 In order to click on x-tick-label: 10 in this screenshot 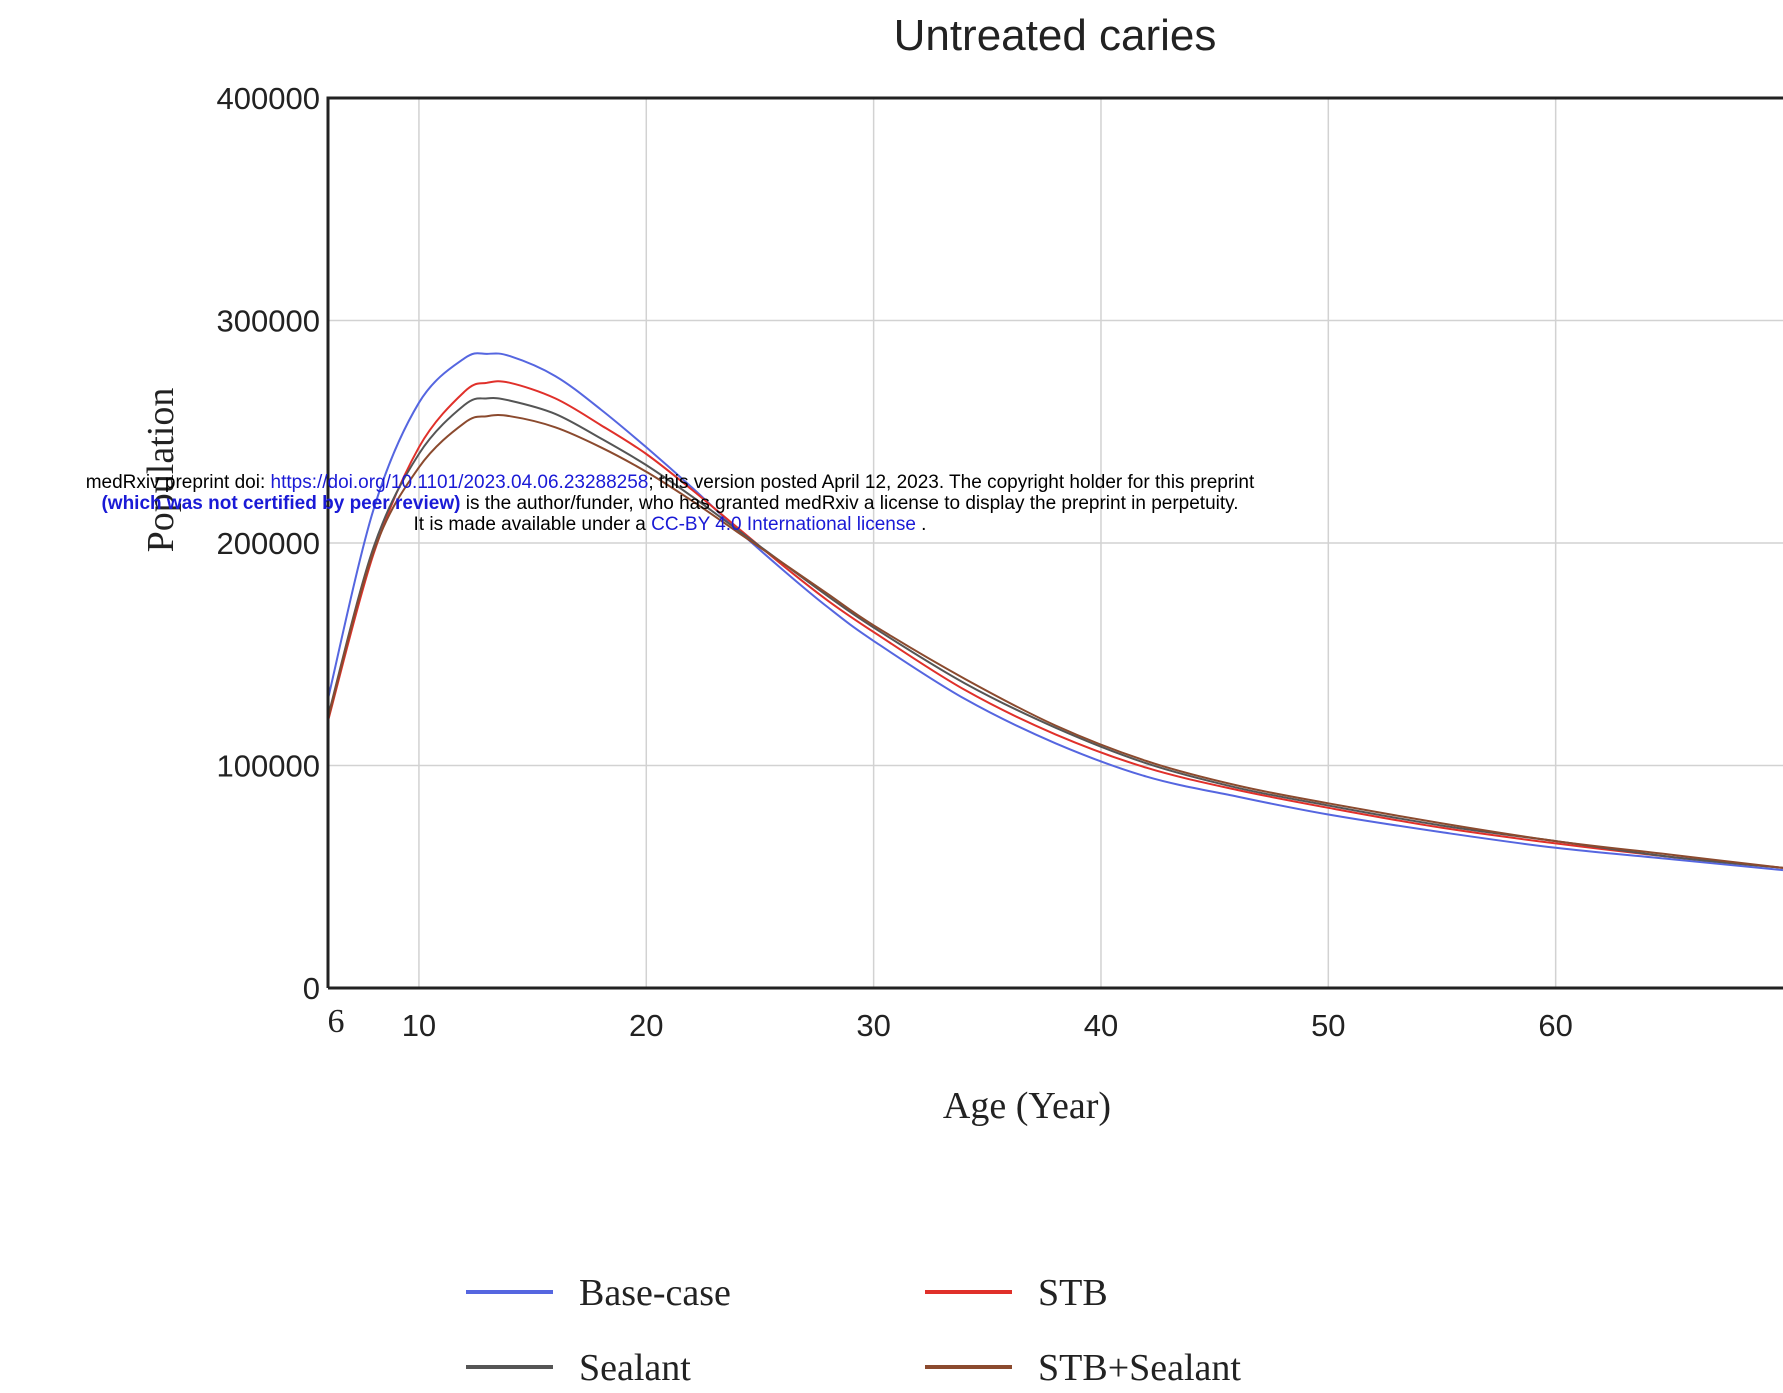, I will do `click(419, 1025)`.